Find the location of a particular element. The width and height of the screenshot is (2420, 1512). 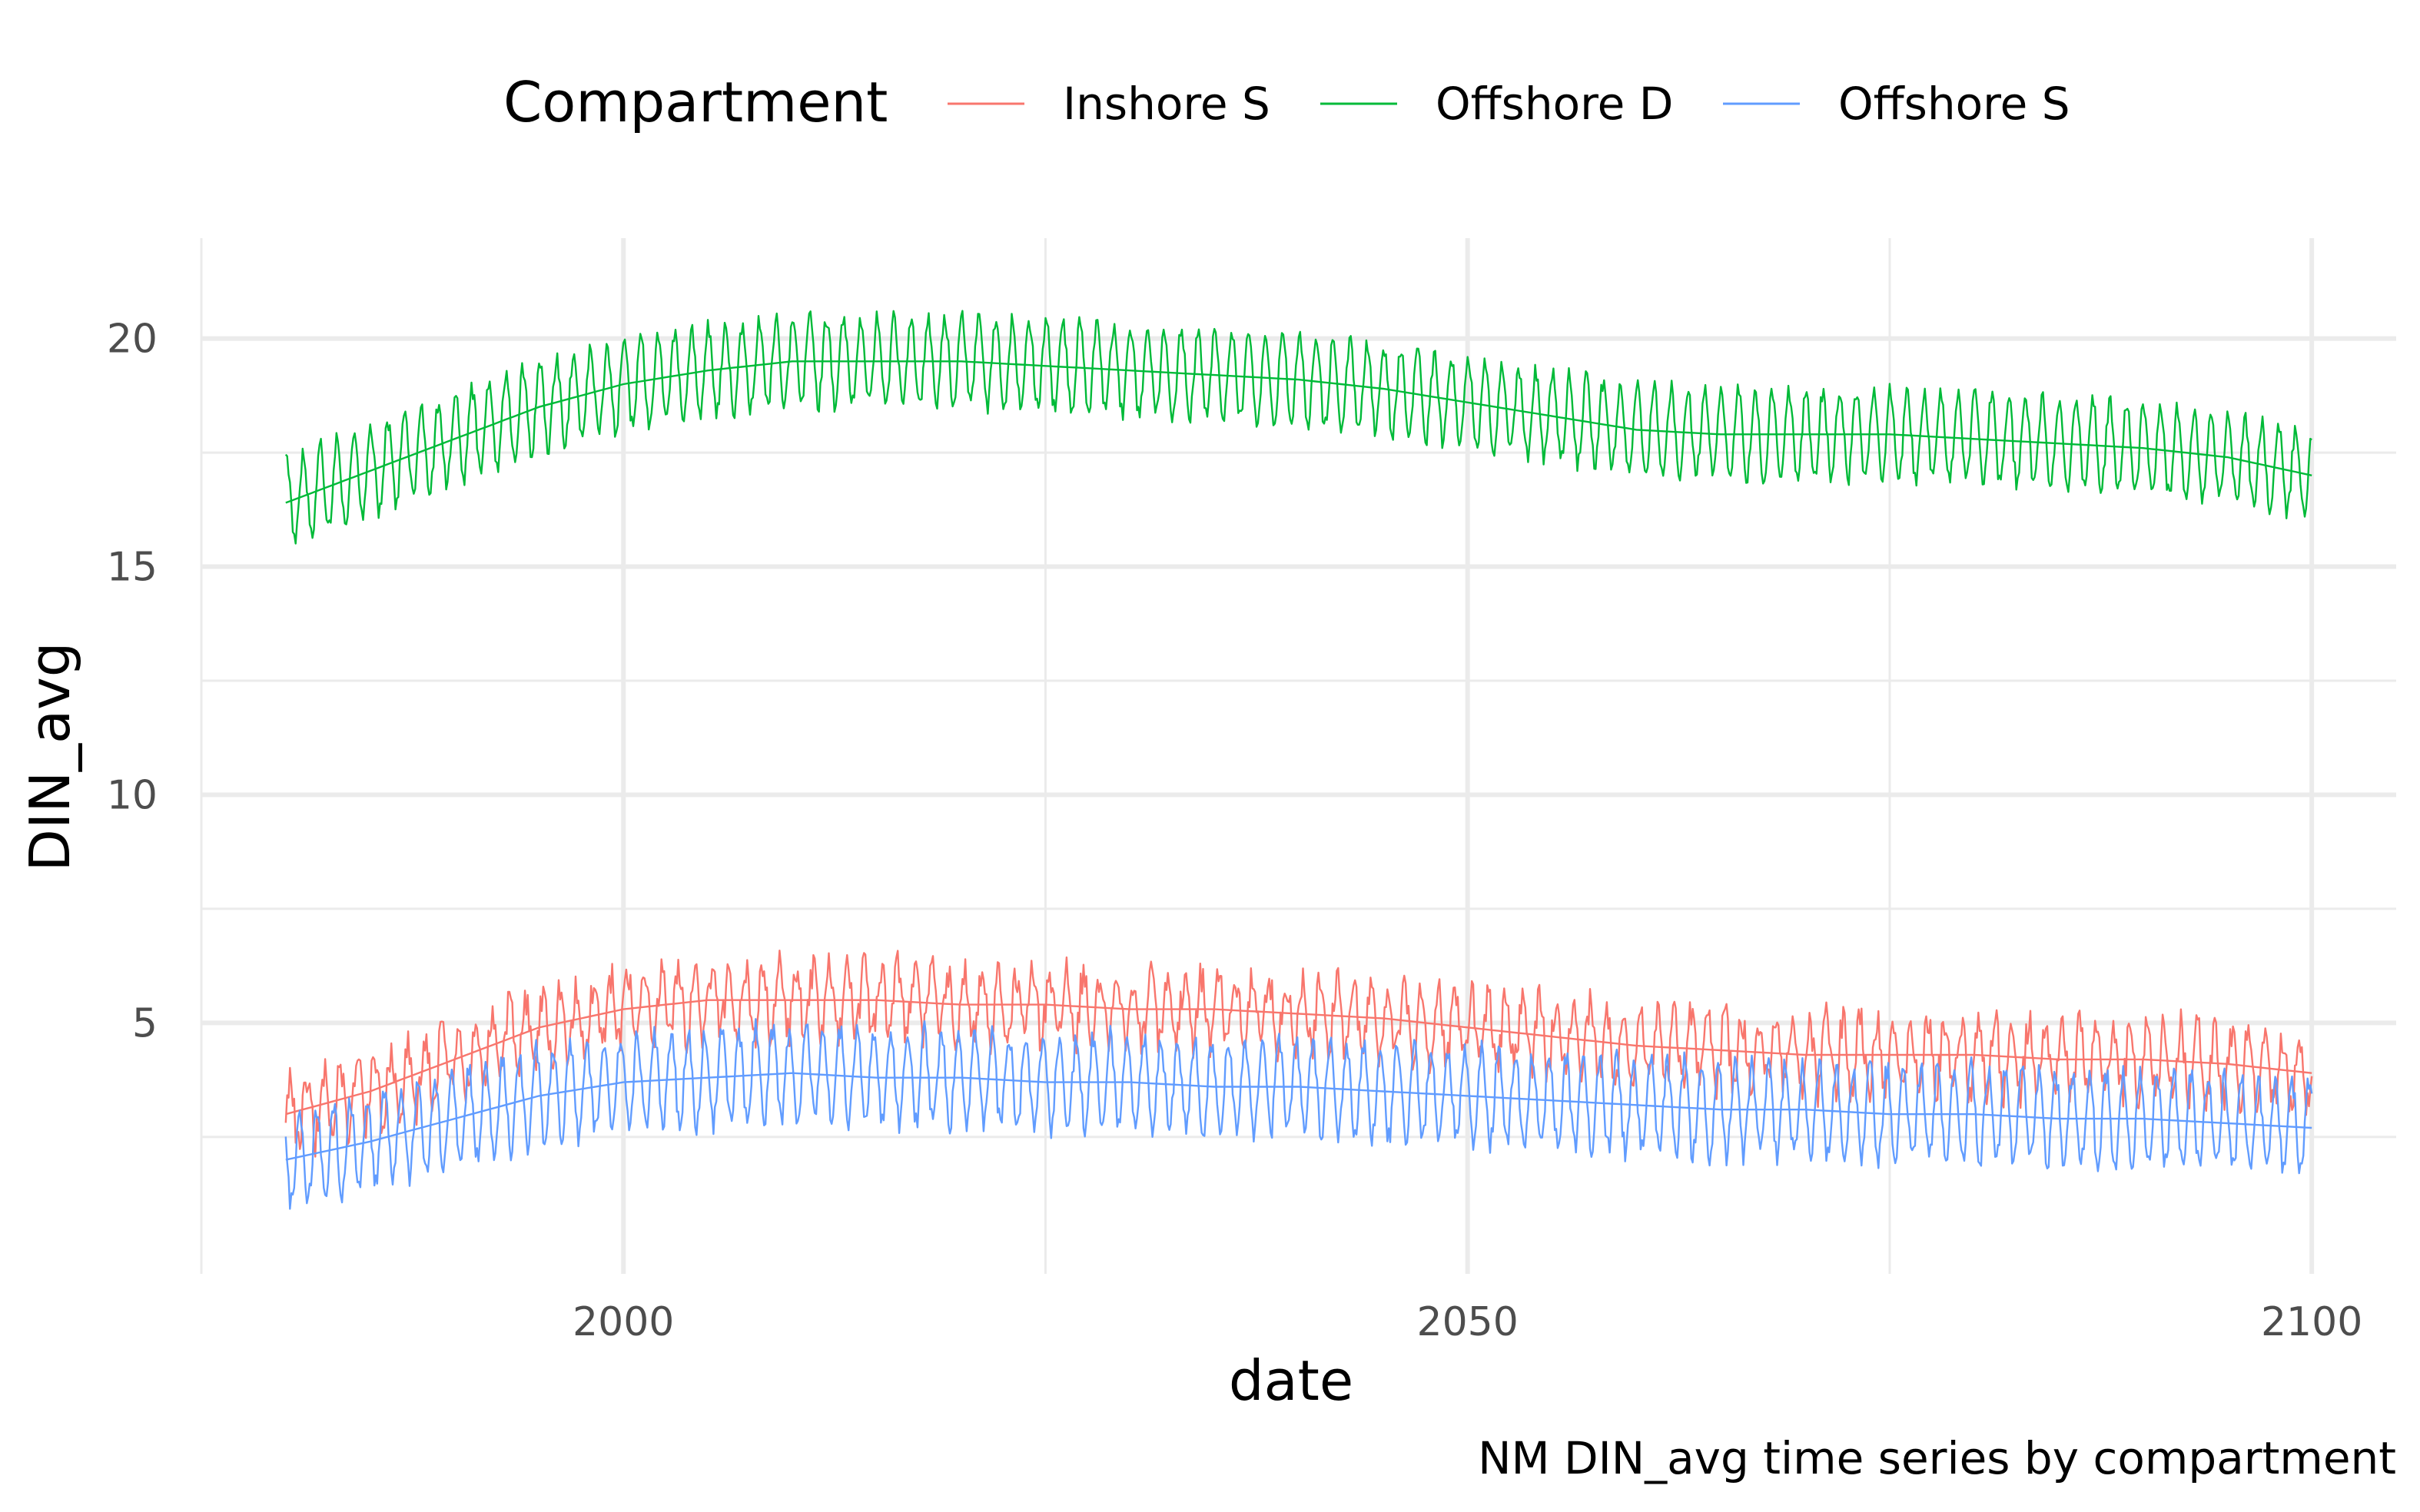

y-axis-ticks: 5 10 15 20 is located at coordinates (132, 682).